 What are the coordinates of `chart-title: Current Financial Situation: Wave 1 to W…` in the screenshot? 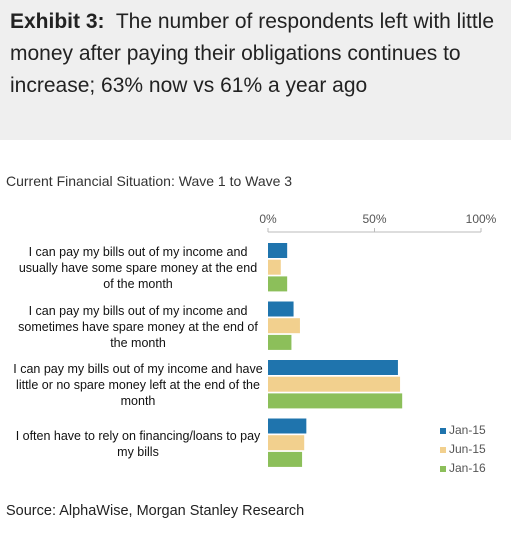 It's located at (149, 181).